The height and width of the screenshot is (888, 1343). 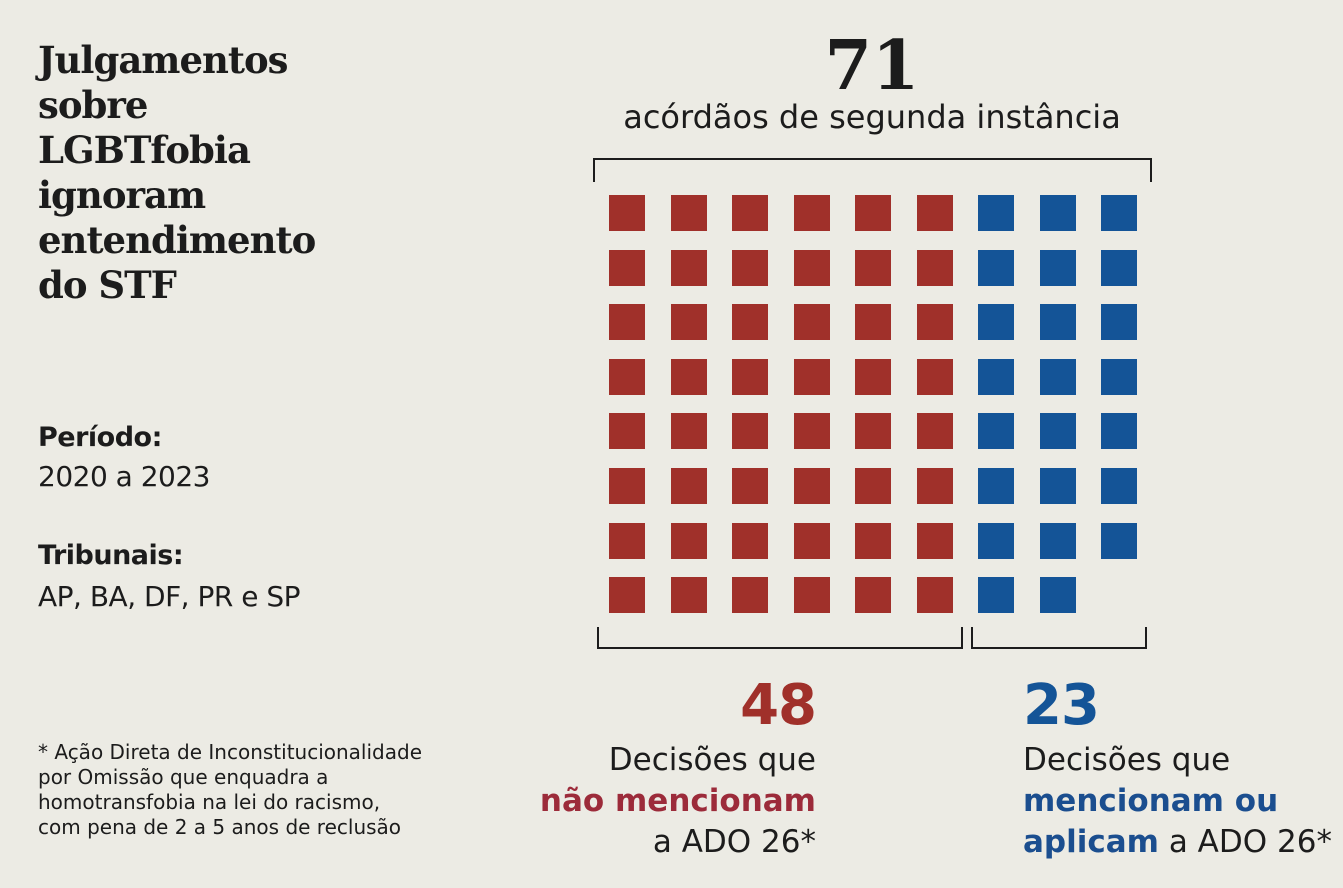 What do you see at coordinates (183, 777) in the screenshot?
I see `footnote-line: por Omissão que enquadra a` at bounding box center [183, 777].